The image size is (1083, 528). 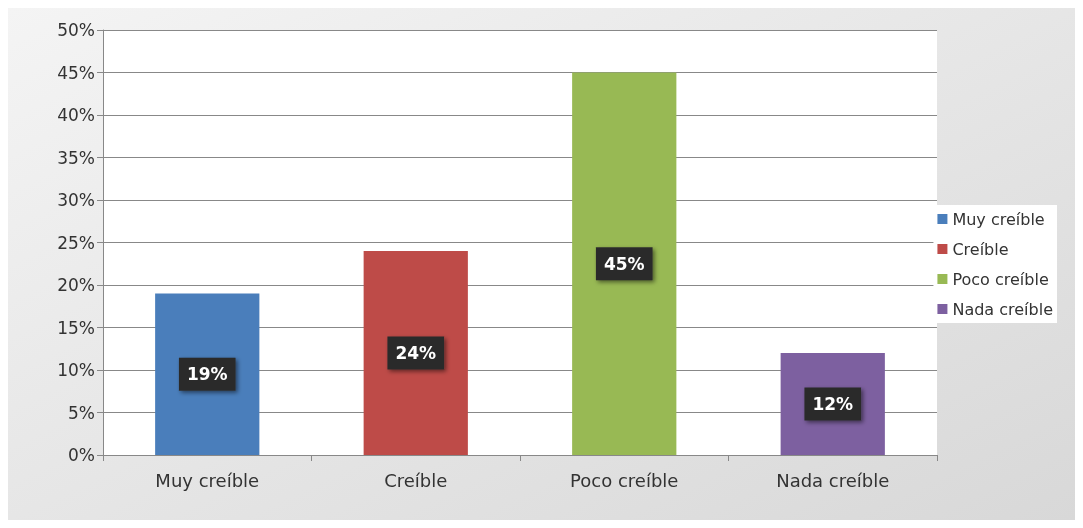 What do you see at coordinates (81, 412) in the screenshot?
I see `y-tick-label: 5%` at bounding box center [81, 412].